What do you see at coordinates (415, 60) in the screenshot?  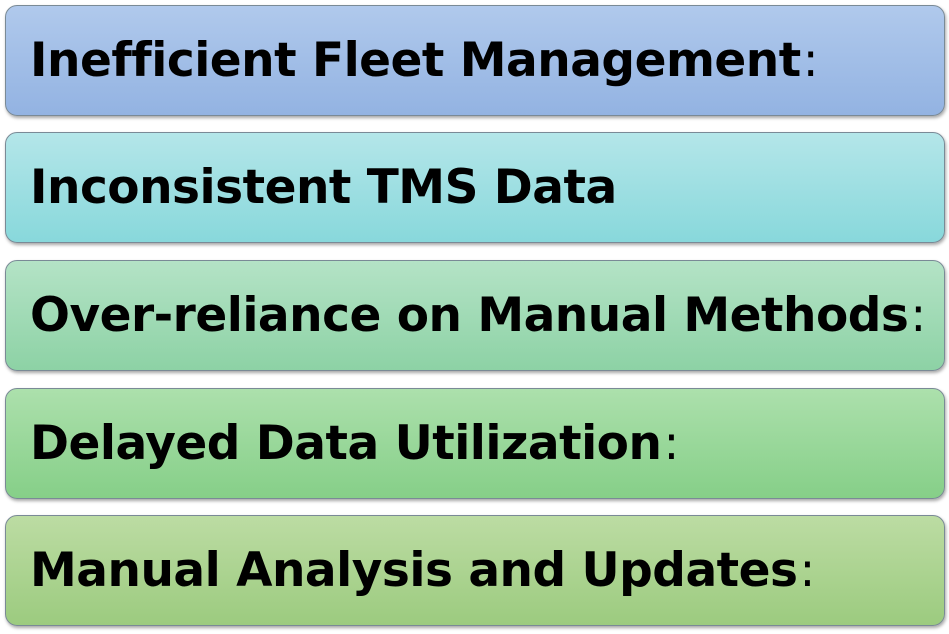 I see `problem-label: Inefficient Fleet Management` at bounding box center [415, 60].